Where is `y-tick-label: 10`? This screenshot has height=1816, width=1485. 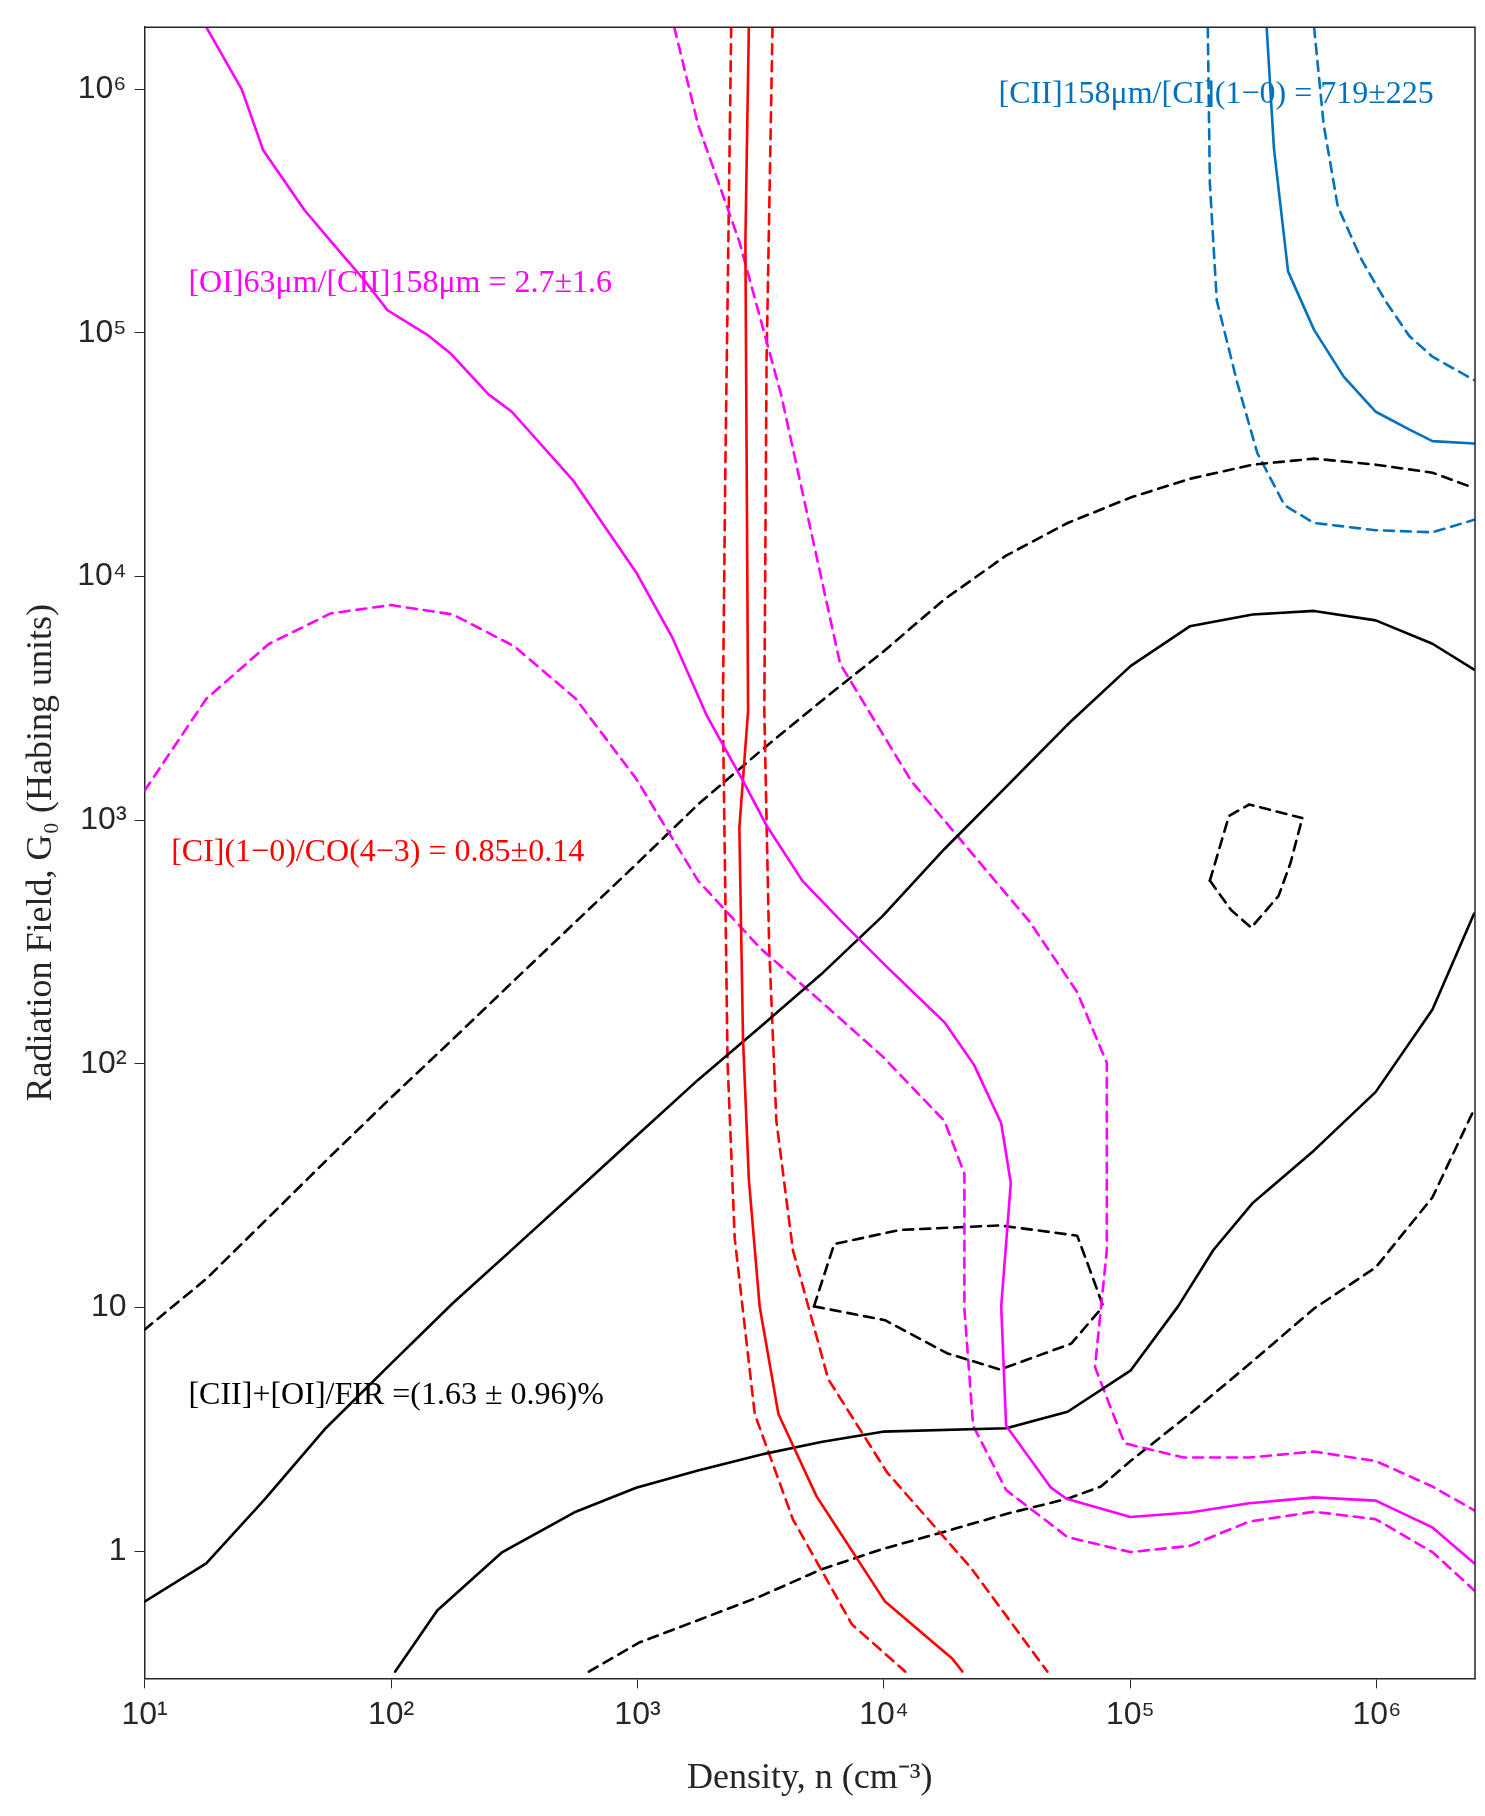
y-tick-label: 10 is located at coordinates (108, 1305).